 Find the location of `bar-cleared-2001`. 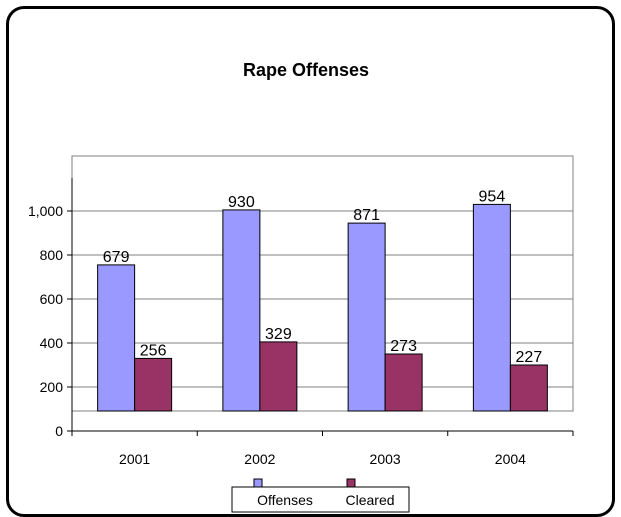

bar-cleared-2001 is located at coordinates (153, 384).